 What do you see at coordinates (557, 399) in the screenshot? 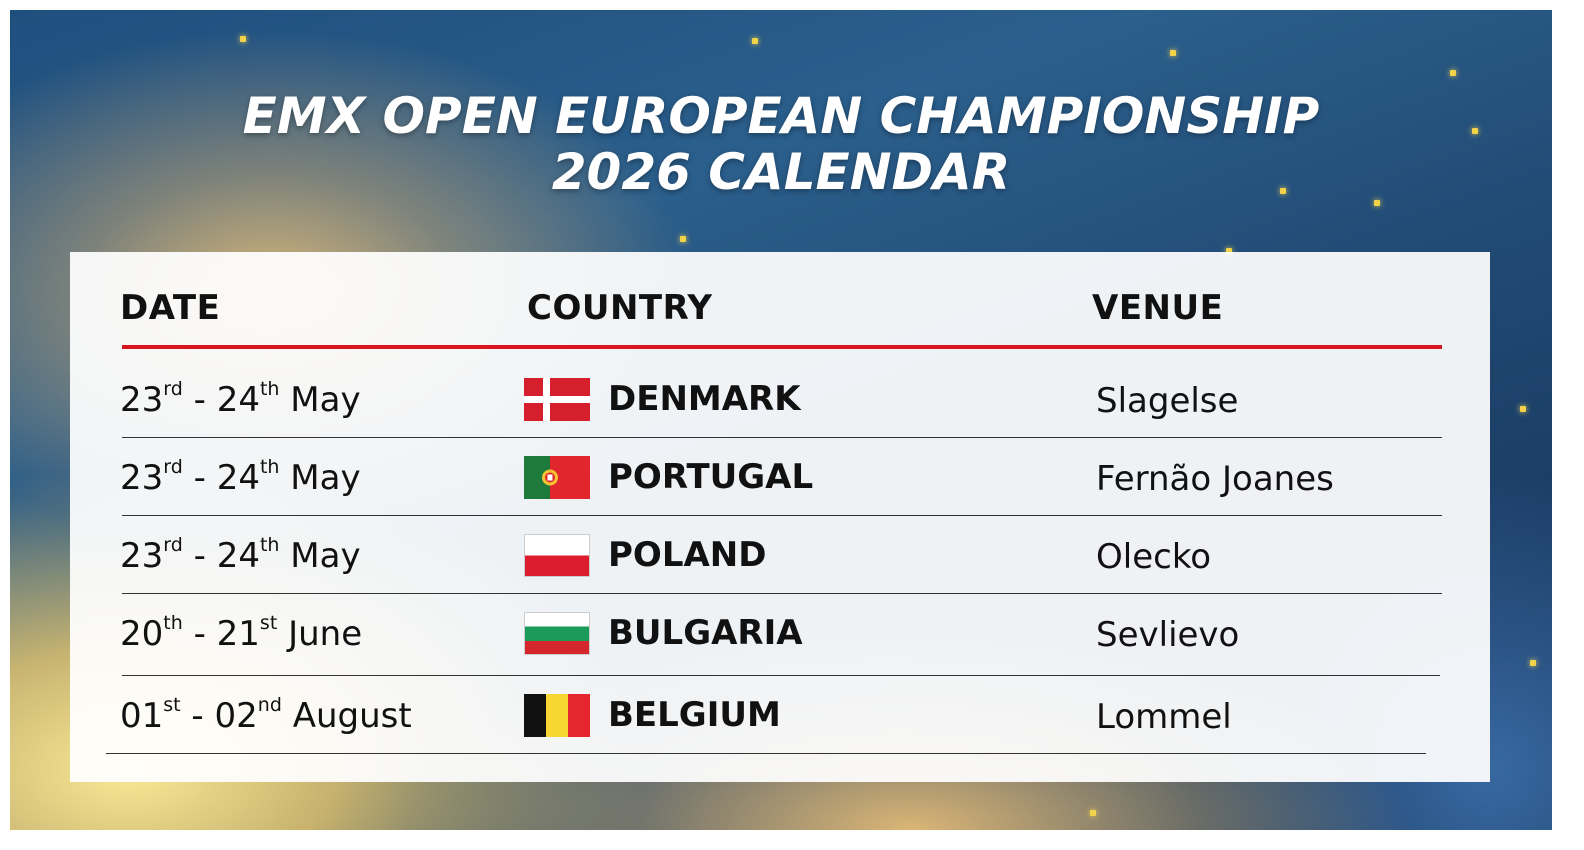
I see `denmark-flag-icon` at bounding box center [557, 399].